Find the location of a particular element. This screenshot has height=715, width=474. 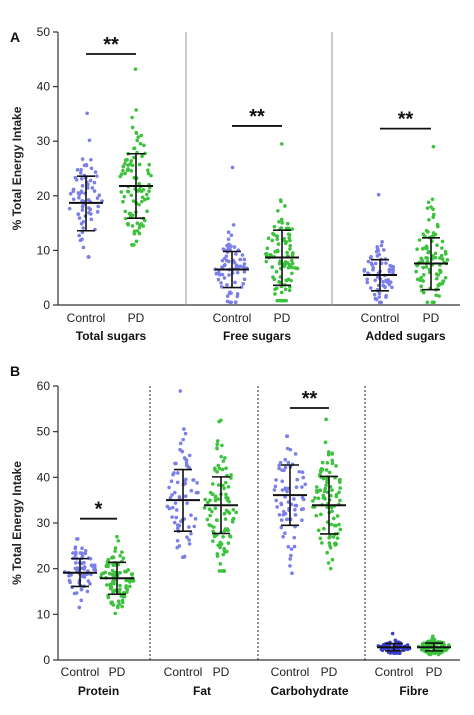

group-label: Protein is located at coordinates (98, 691).